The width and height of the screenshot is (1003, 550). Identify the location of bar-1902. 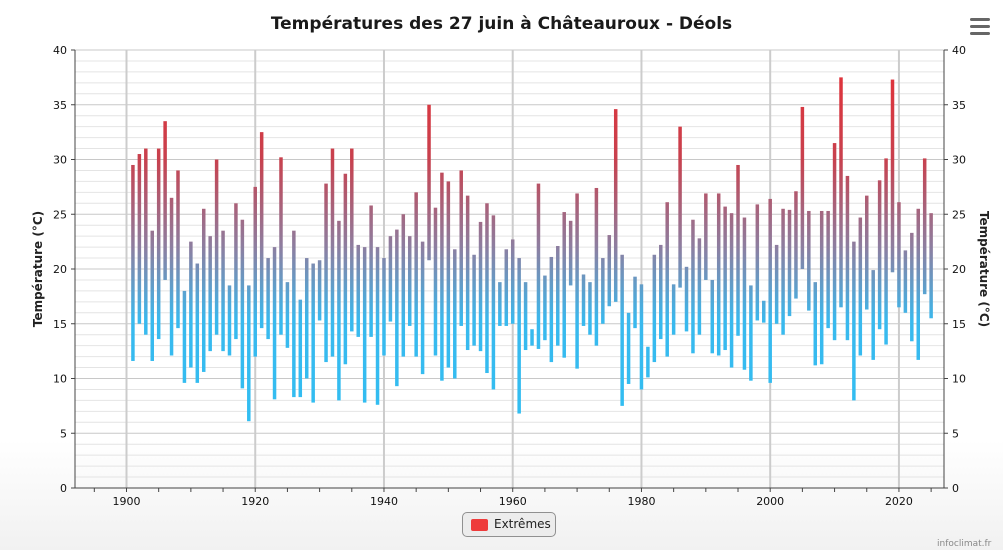
(139, 239).